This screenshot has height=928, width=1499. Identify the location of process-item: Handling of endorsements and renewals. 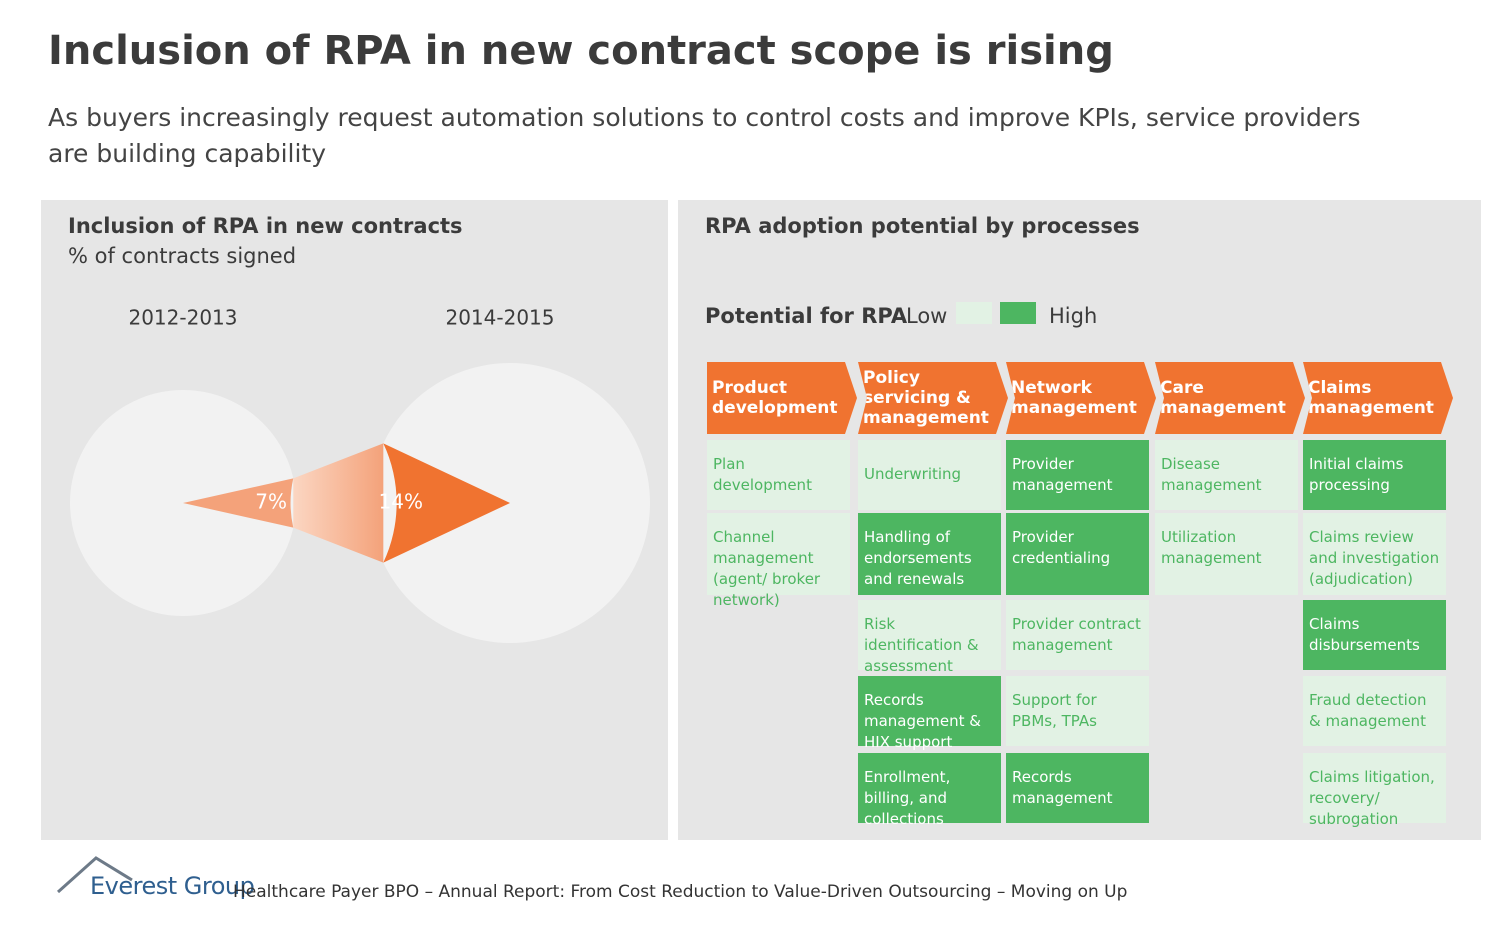
(929, 554).